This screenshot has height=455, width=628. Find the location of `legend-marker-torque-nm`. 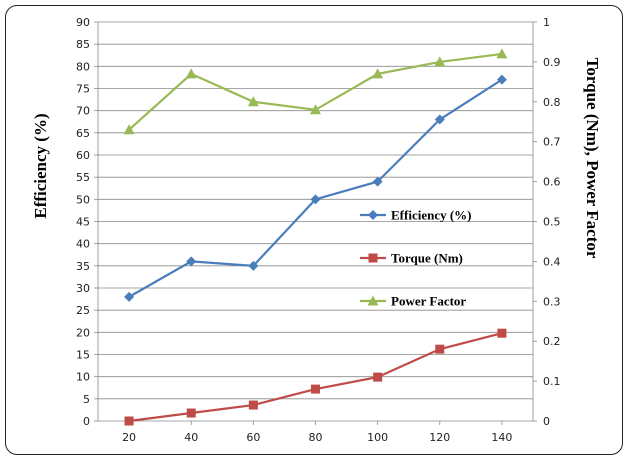

legend-marker-torque-nm is located at coordinates (373, 258).